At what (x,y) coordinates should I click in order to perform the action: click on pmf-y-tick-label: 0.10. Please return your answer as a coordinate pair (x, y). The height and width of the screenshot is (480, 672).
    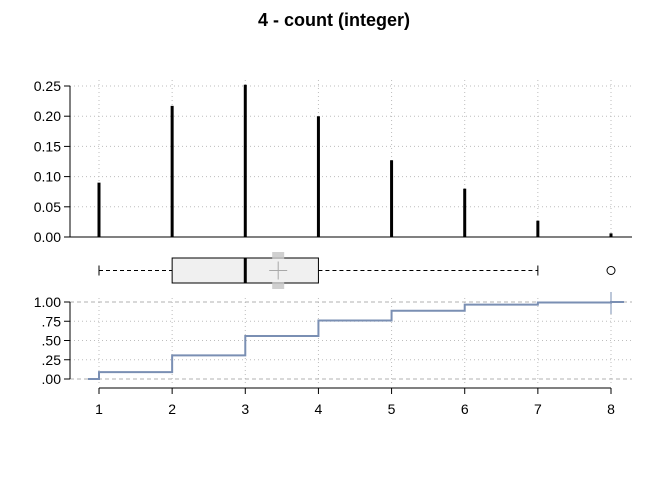
    Looking at the image, I should click on (47, 177).